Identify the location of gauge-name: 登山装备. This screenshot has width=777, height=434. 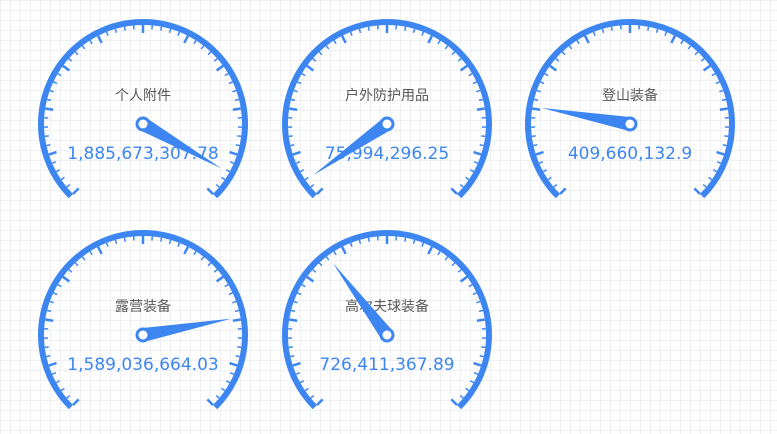
(630, 95).